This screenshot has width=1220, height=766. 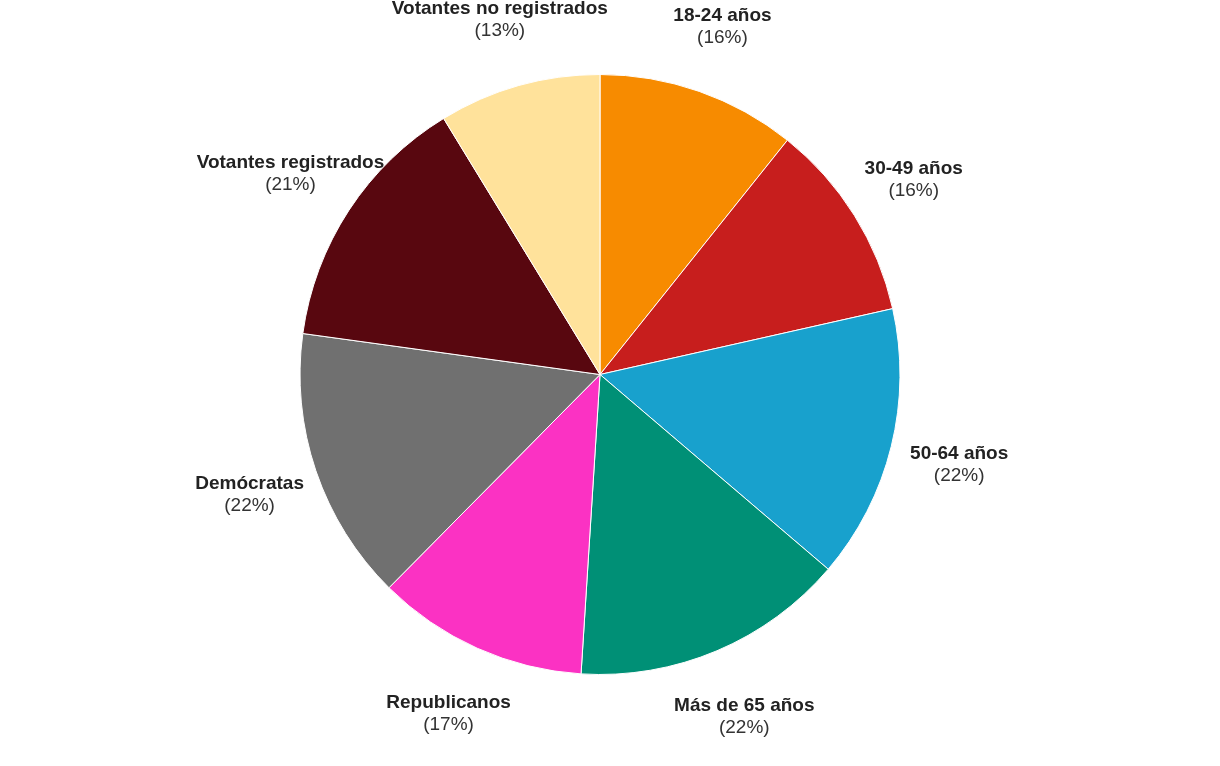 What do you see at coordinates (448, 724) in the screenshot?
I see `data-label: (17%)` at bounding box center [448, 724].